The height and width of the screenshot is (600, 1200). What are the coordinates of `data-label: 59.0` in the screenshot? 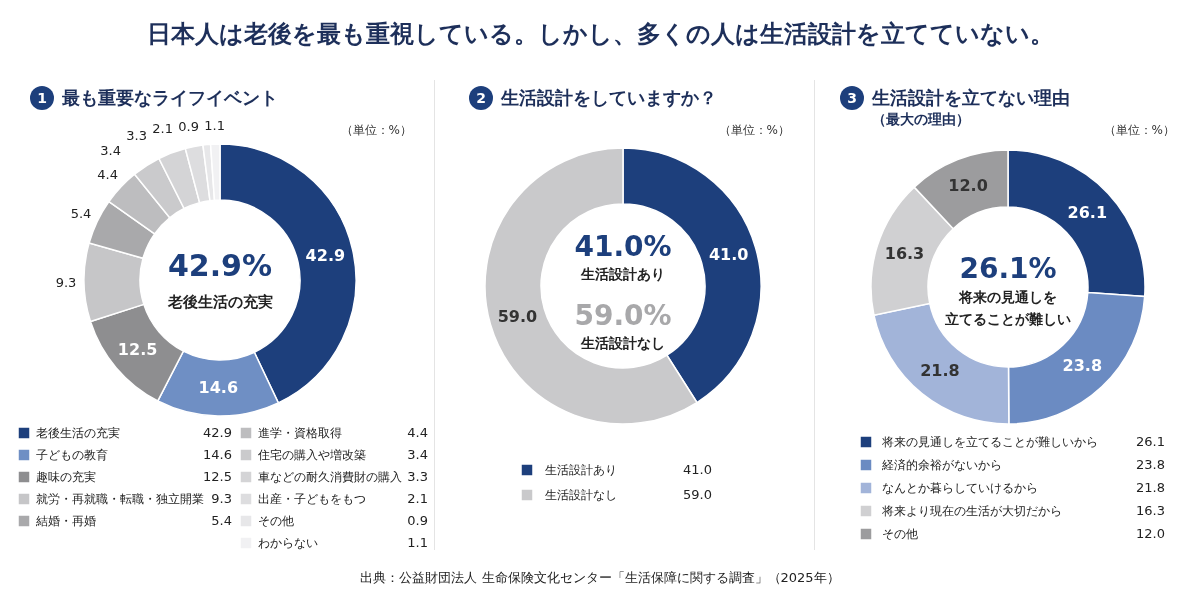 It's located at (517, 316).